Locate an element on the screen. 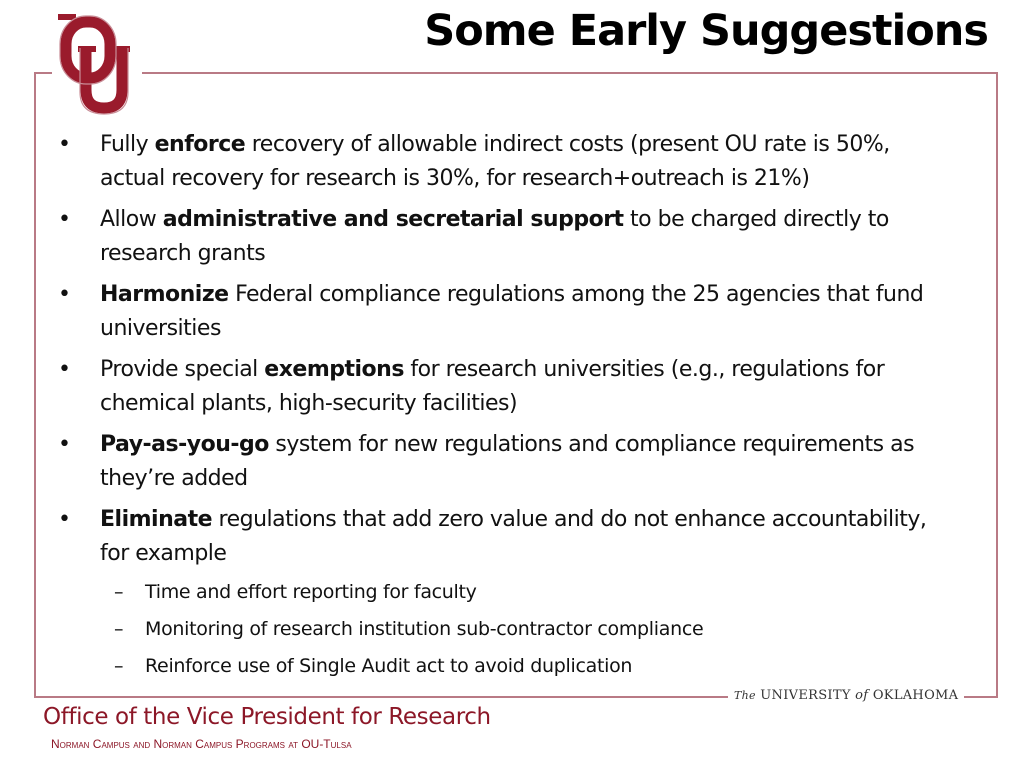 Image resolution: width=1024 pixels, height=768 pixels. bullet-text-bold: Eliminate is located at coordinates (156, 519).